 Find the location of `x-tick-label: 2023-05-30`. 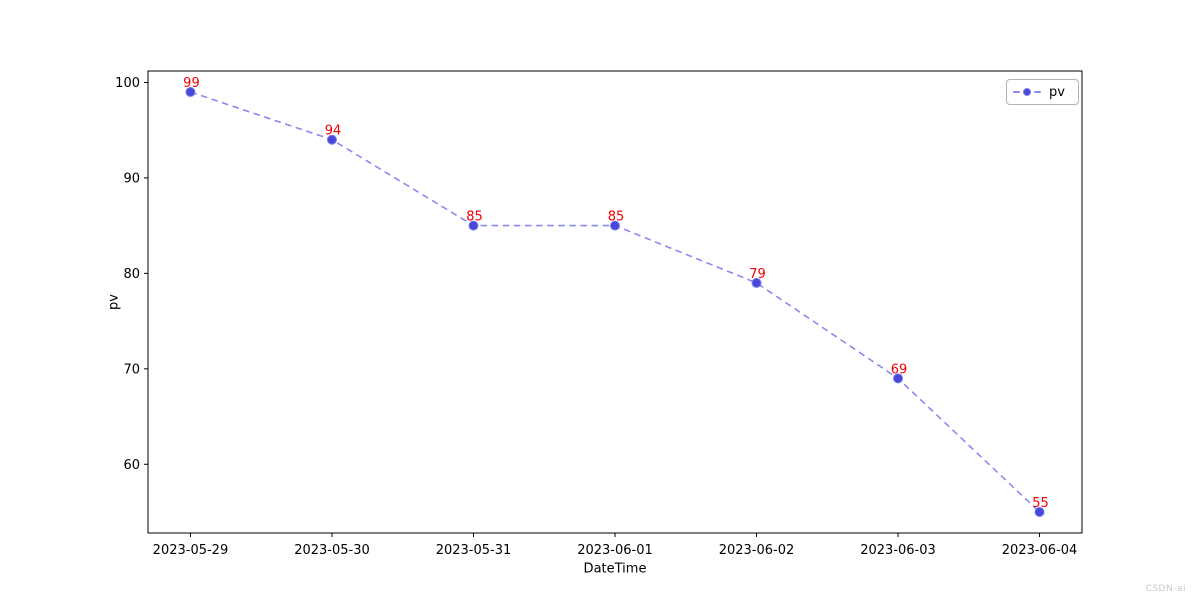

x-tick-label: 2023-05-30 is located at coordinates (332, 550).